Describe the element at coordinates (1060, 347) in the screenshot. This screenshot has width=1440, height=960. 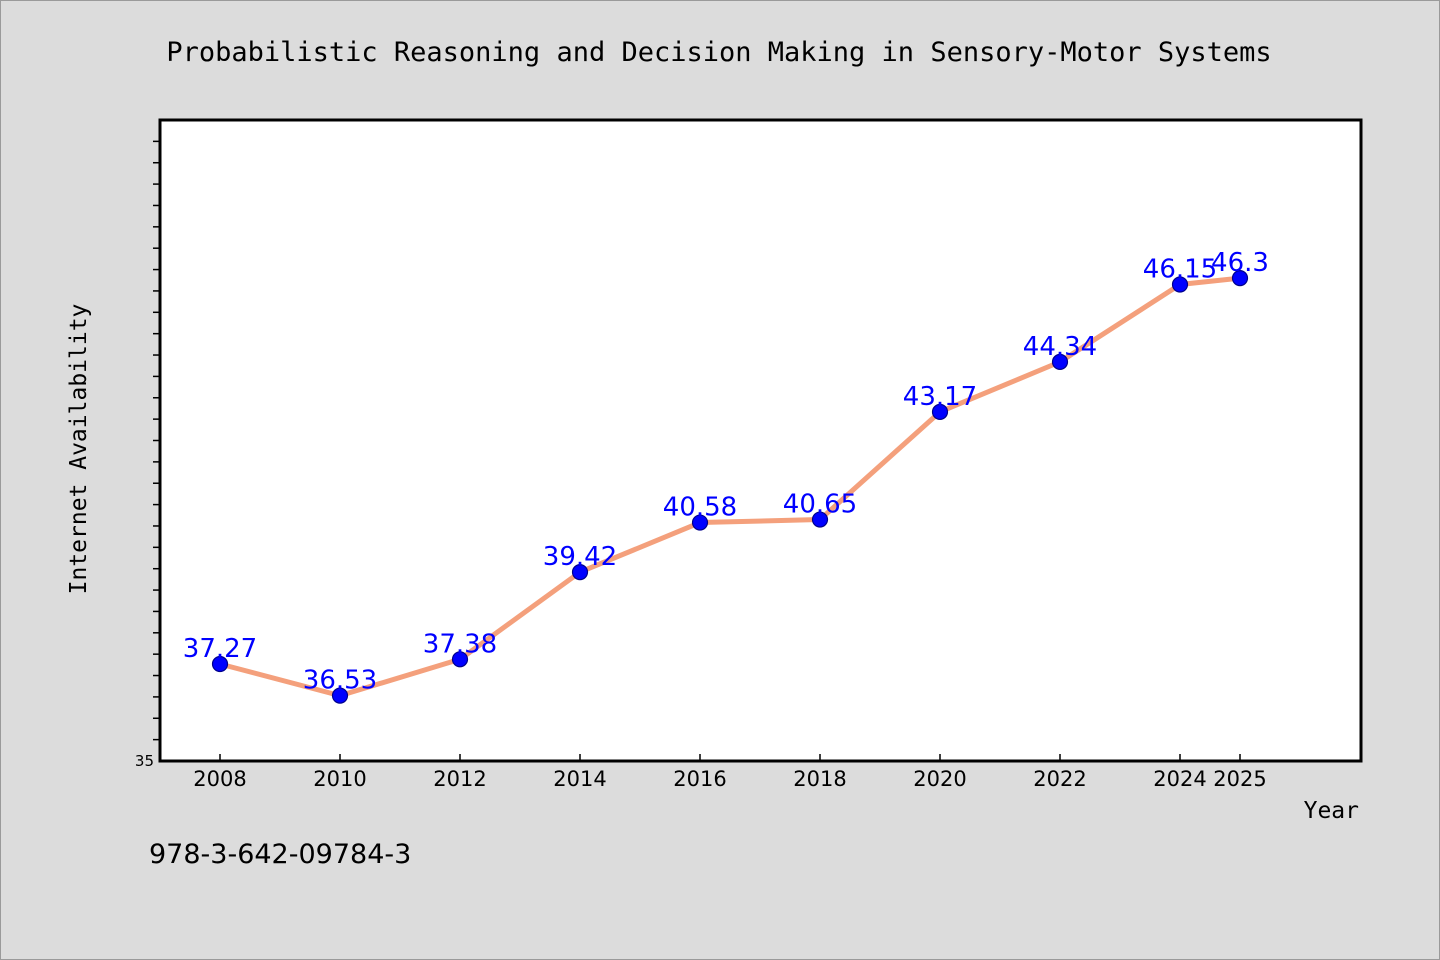
I see `data-label: 44.34` at that location.